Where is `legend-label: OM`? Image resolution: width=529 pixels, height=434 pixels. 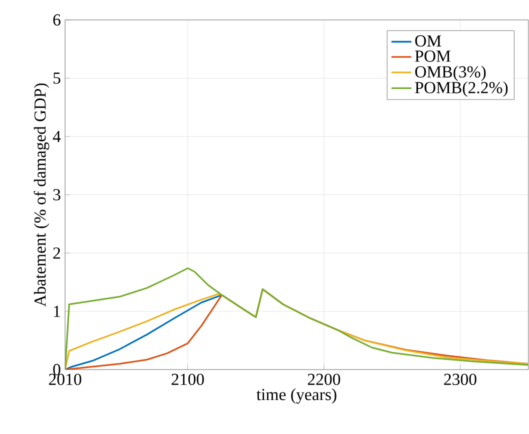
legend-label: OM is located at coordinates (428, 40).